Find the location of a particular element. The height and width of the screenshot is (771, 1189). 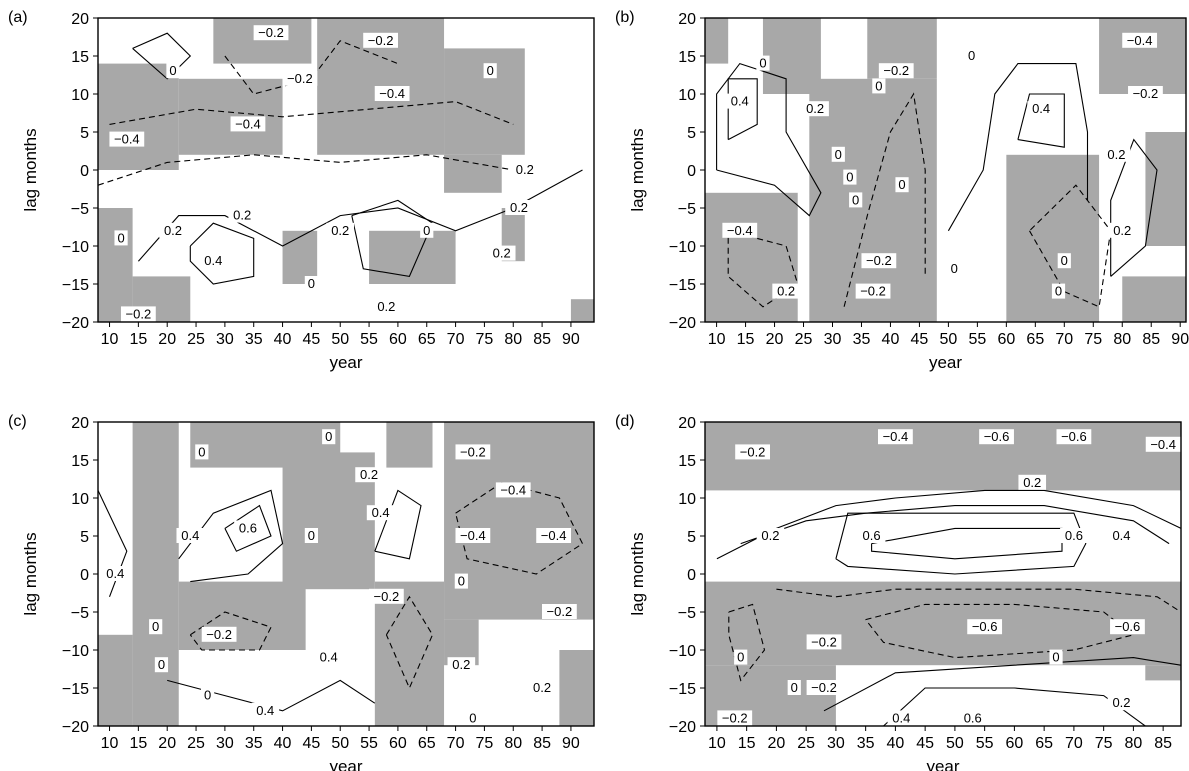

x-tick-label: 90 is located at coordinates (571, 743).